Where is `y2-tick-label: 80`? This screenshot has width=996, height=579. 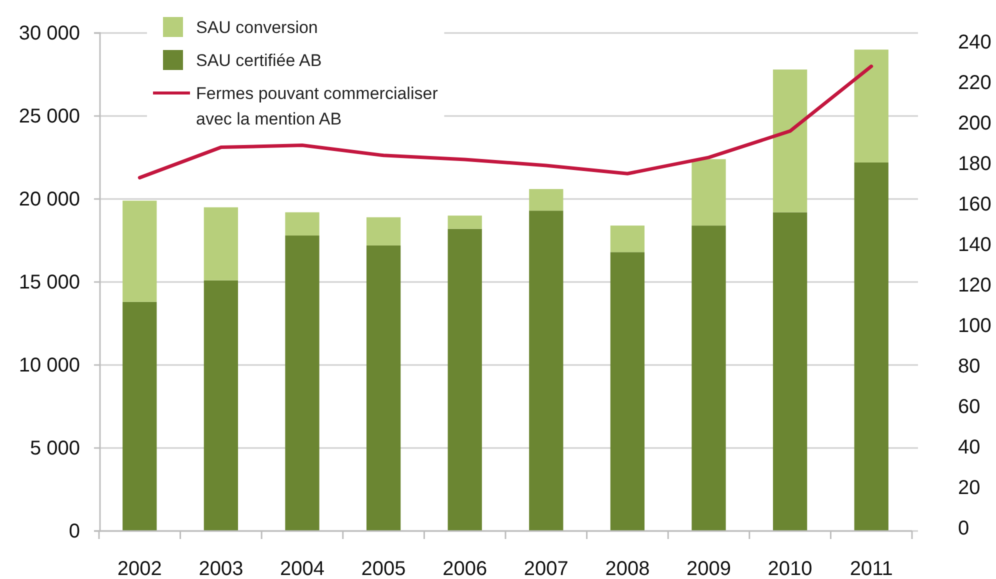
y2-tick-label: 80 is located at coordinates (969, 366).